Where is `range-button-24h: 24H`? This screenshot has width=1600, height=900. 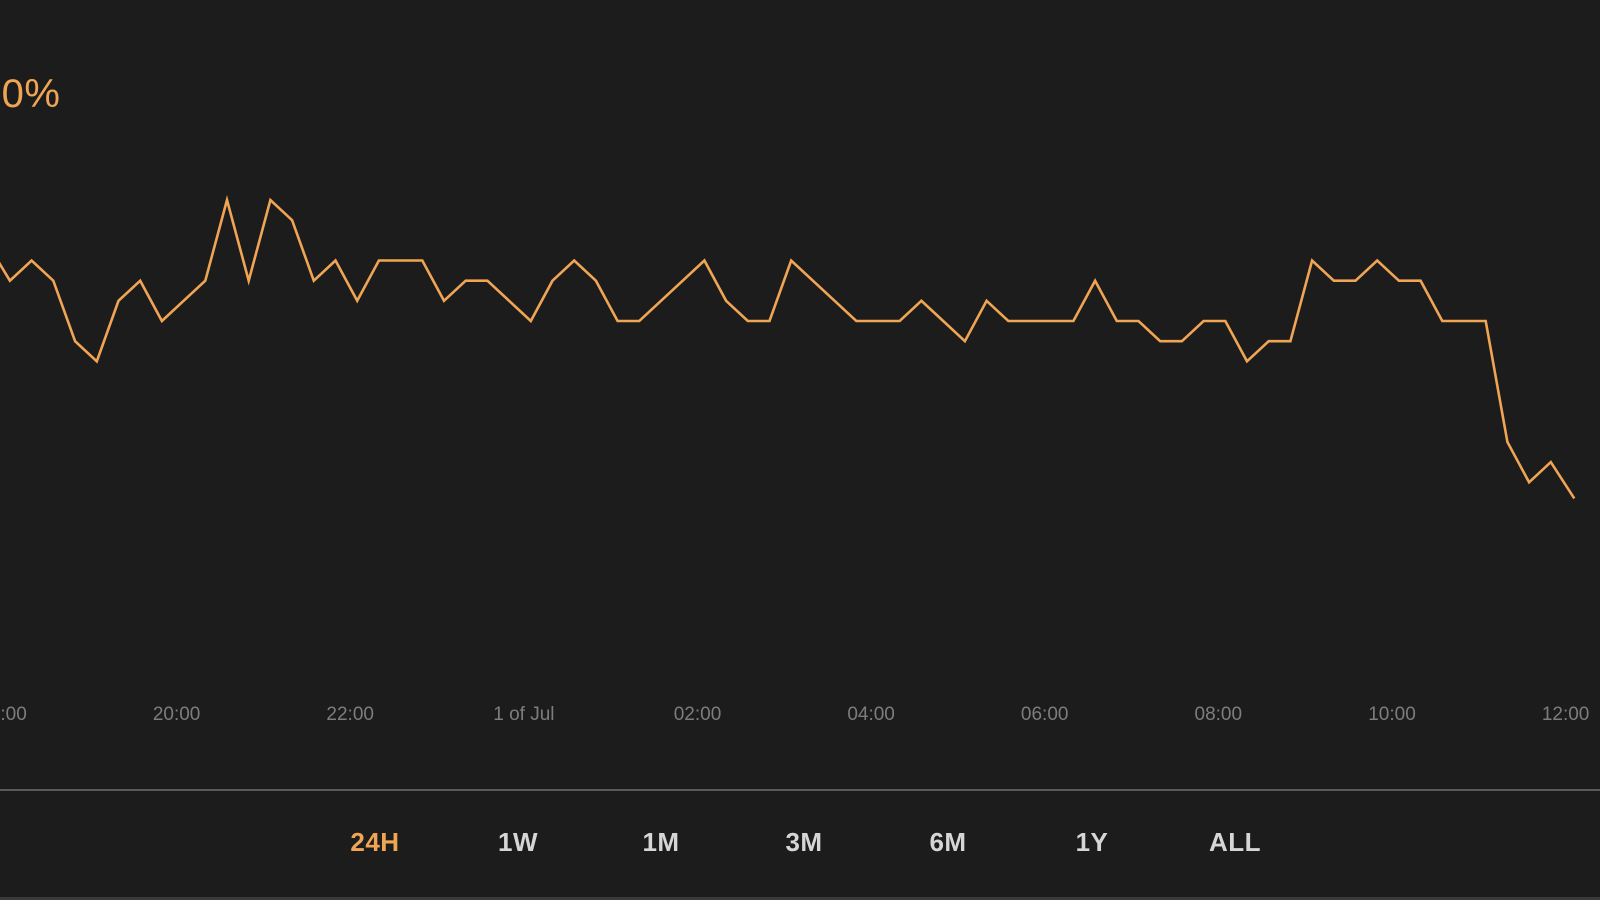
range-button-24h: 24H is located at coordinates (375, 841).